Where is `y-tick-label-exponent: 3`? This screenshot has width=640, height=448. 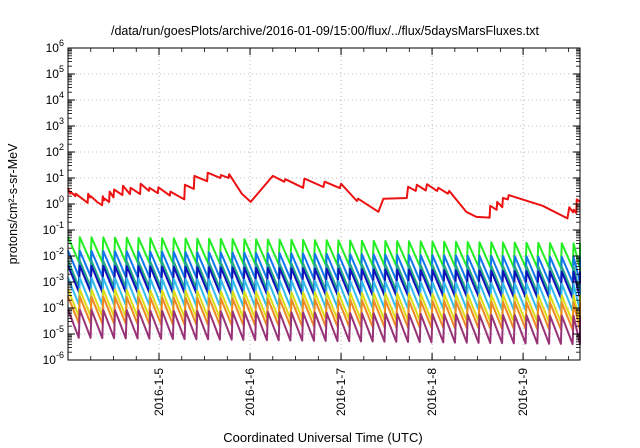
y-tick-label-exponent: 3 is located at coordinates (61, 121).